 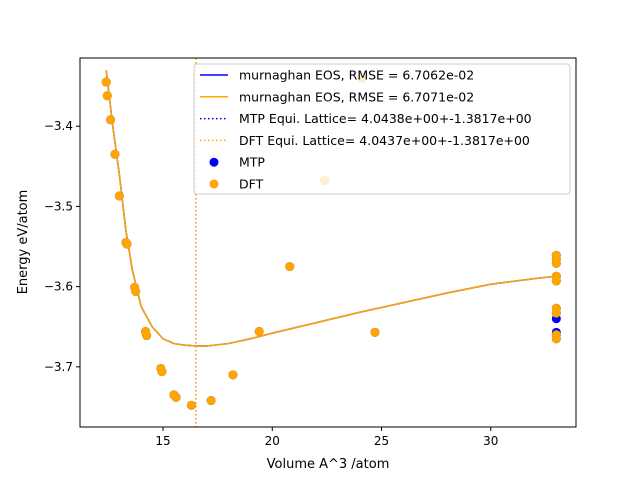 I want to click on legend-label: MTP, so click(x=252, y=162).